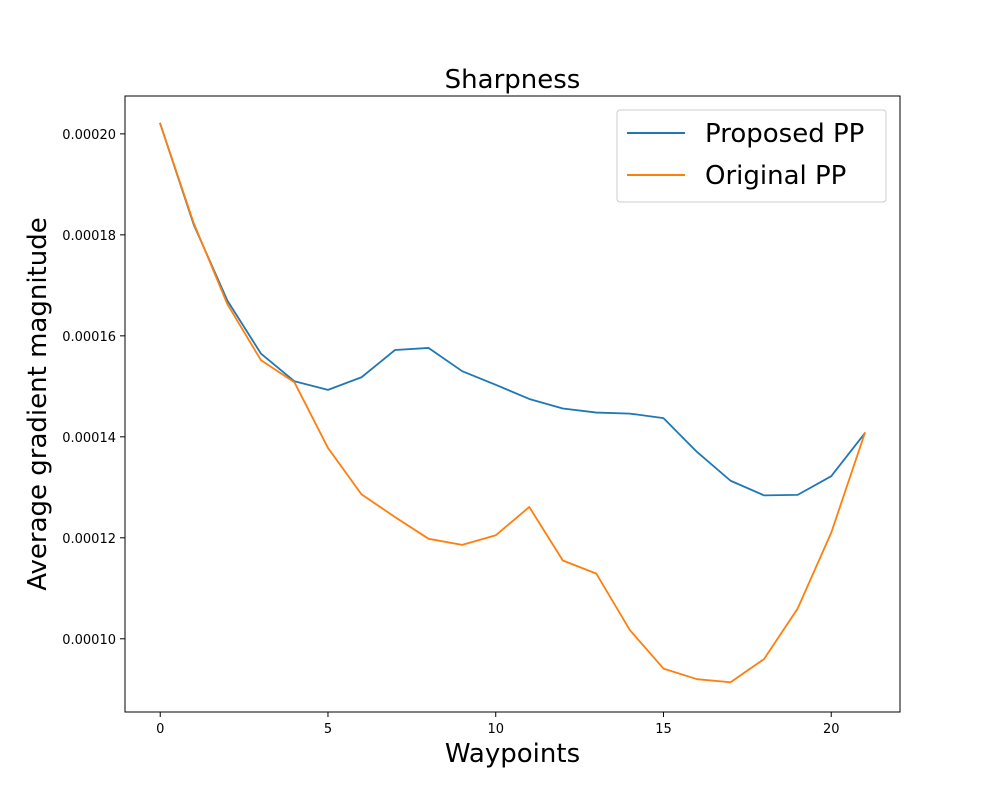 This screenshot has width=1000, height=800. What do you see at coordinates (328, 729) in the screenshot?
I see `x-tick-label: 5` at bounding box center [328, 729].